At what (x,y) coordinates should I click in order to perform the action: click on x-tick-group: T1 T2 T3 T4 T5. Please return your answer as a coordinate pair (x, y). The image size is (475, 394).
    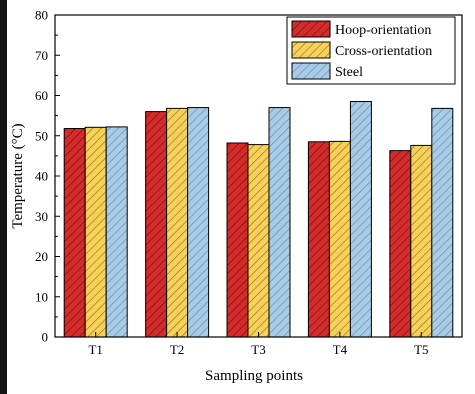
    Looking at the image, I should click on (258, 344).